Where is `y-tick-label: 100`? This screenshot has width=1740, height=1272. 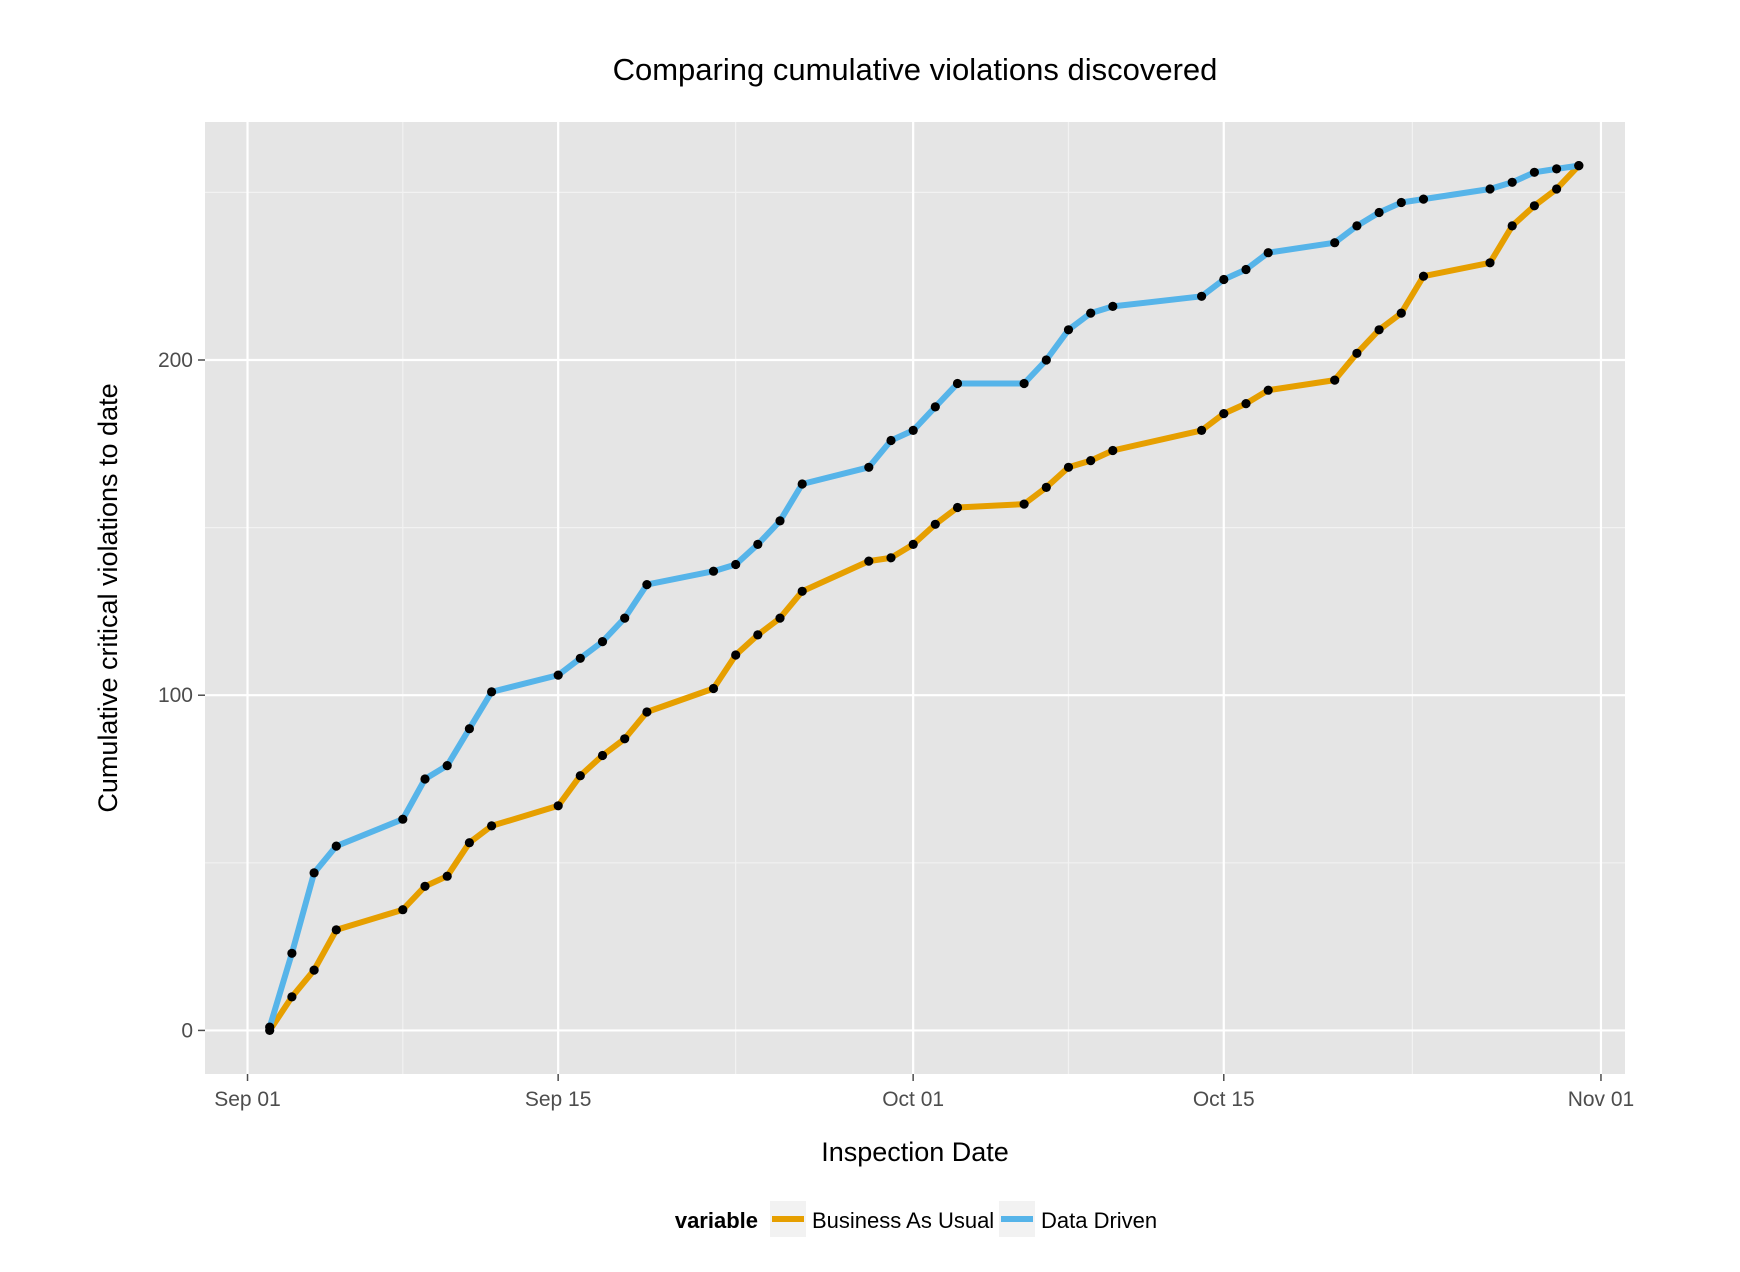
y-tick-label: 100 is located at coordinates (175, 695).